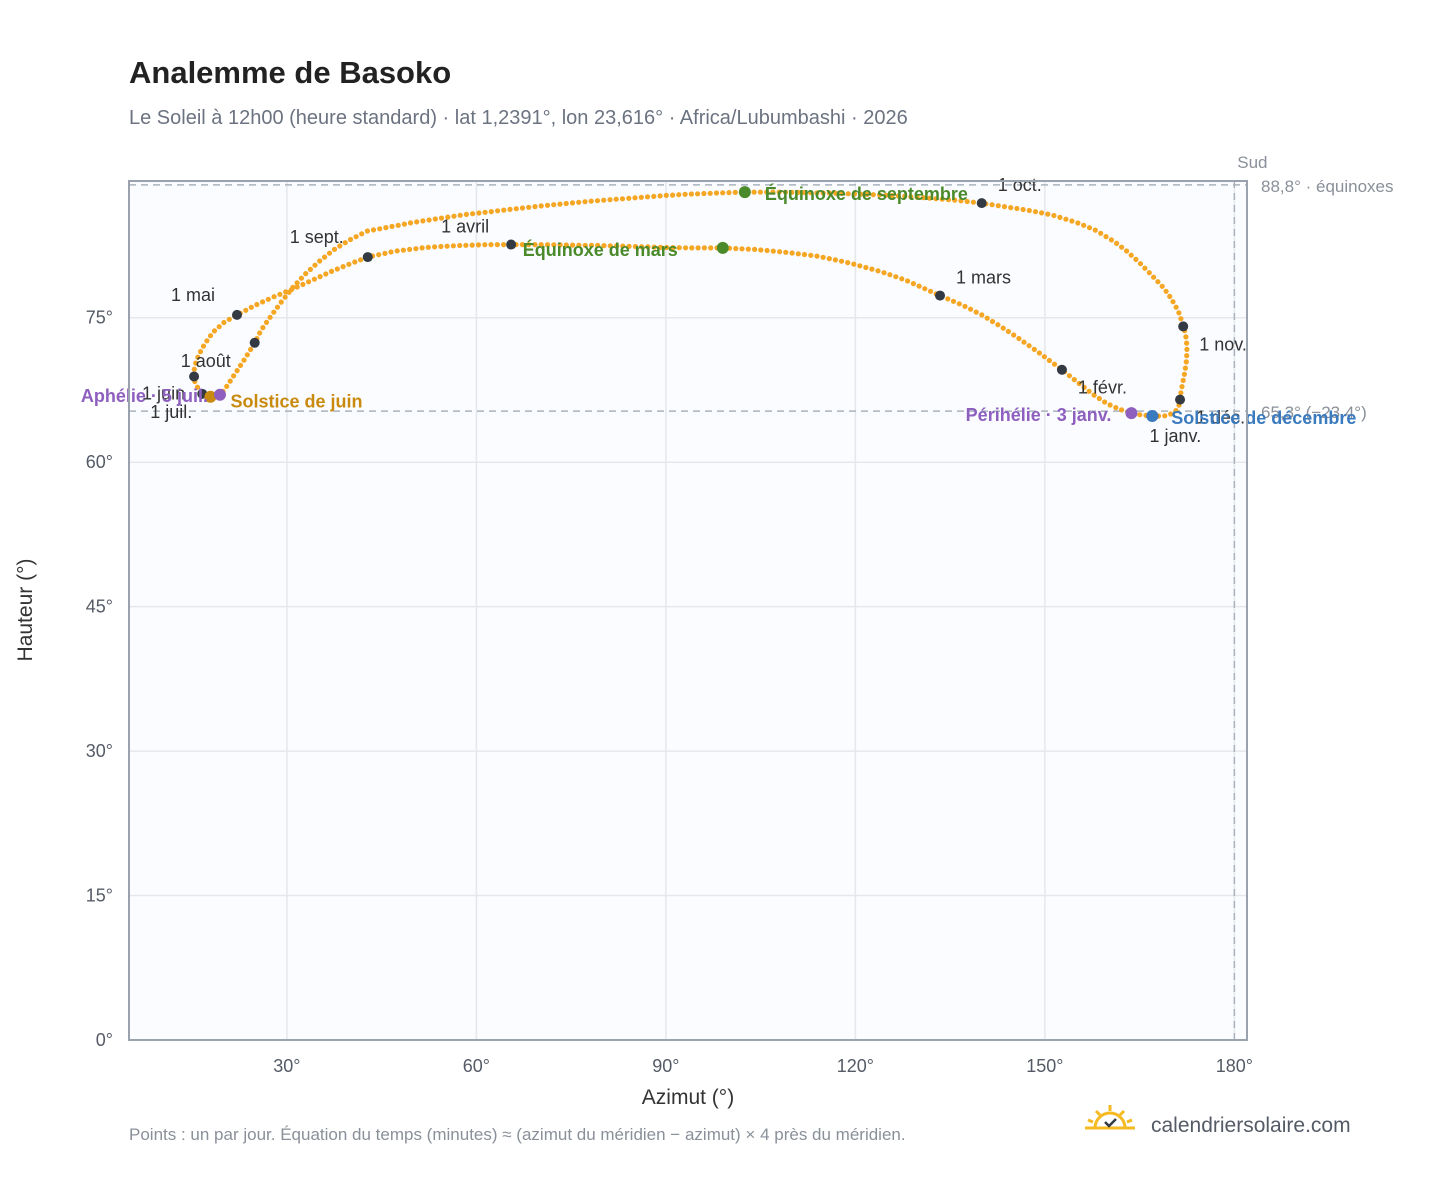  I want to click on event-marker, so click(210, 396).